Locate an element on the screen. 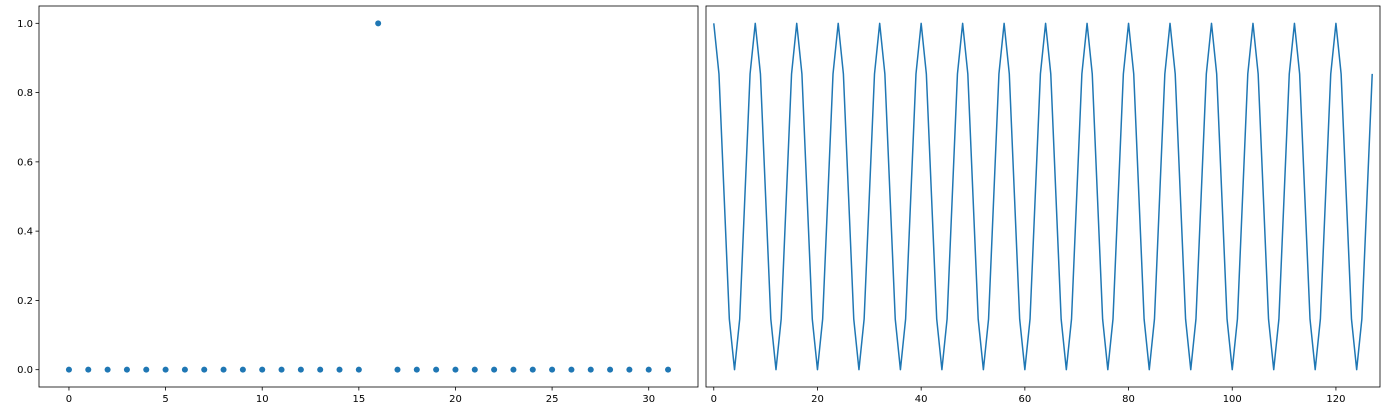 Image resolution: width=1386 pixels, height=409 pixels. left-x-axis: 0 5 10 15 20 25 30 is located at coordinates (360, 396).